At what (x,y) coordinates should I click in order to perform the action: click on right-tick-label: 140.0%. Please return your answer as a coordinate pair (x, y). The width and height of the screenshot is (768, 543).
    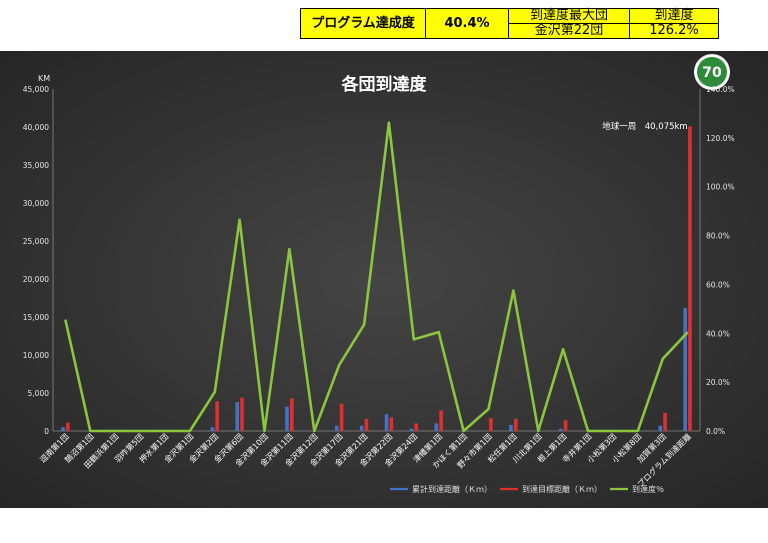
    Looking at the image, I should click on (720, 89).